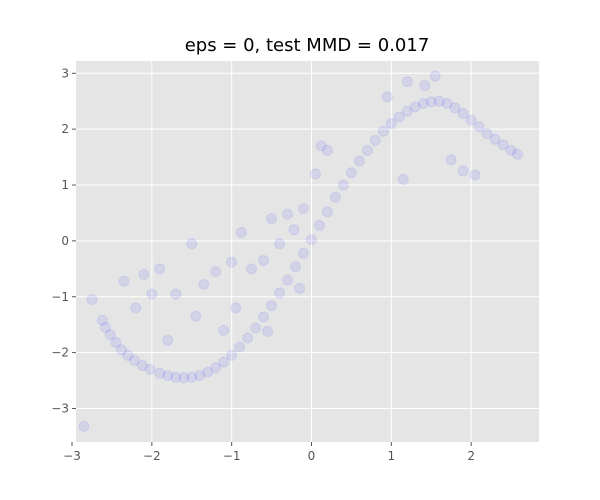  Describe the element at coordinates (65, 129) in the screenshot. I see `y-tick-label: 2` at that location.